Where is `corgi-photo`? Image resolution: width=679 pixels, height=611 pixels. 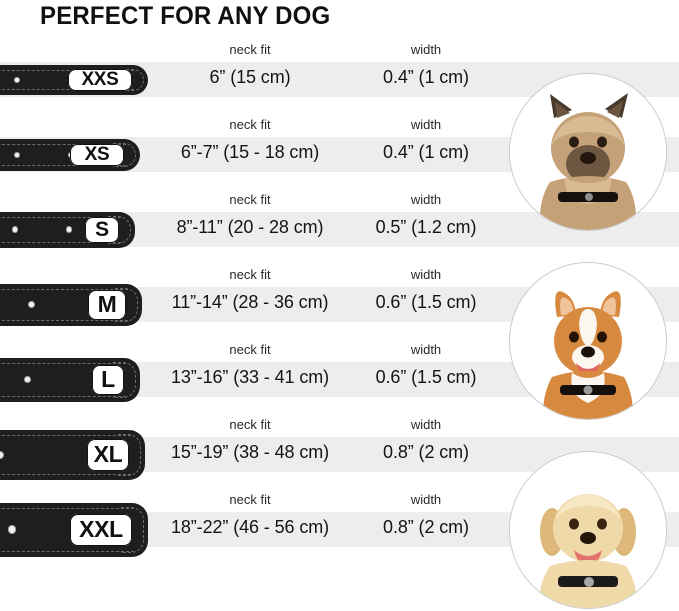 corgi-photo is located at coordinates (588, 341).